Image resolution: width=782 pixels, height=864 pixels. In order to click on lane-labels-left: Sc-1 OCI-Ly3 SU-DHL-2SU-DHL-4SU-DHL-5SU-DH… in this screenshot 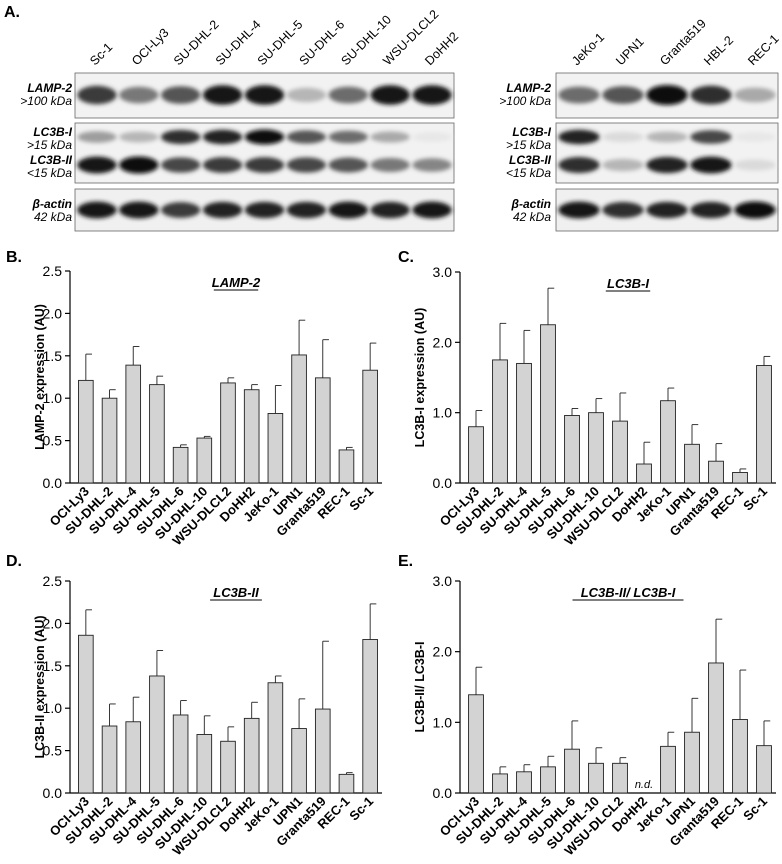, I will do `click(274, 37)`.